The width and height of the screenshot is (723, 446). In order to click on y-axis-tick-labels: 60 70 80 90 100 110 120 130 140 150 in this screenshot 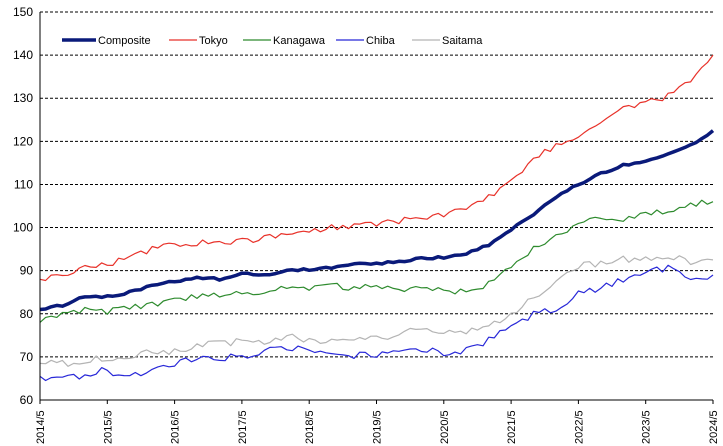, I will do `click(23, 206)`.